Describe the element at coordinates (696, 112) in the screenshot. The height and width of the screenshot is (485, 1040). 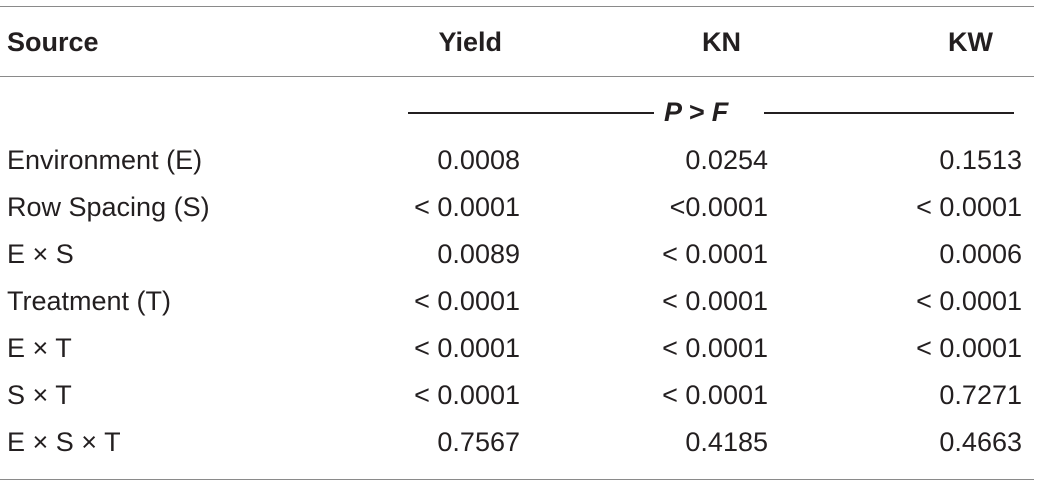
I see `statistic-label: P > F` at that location.